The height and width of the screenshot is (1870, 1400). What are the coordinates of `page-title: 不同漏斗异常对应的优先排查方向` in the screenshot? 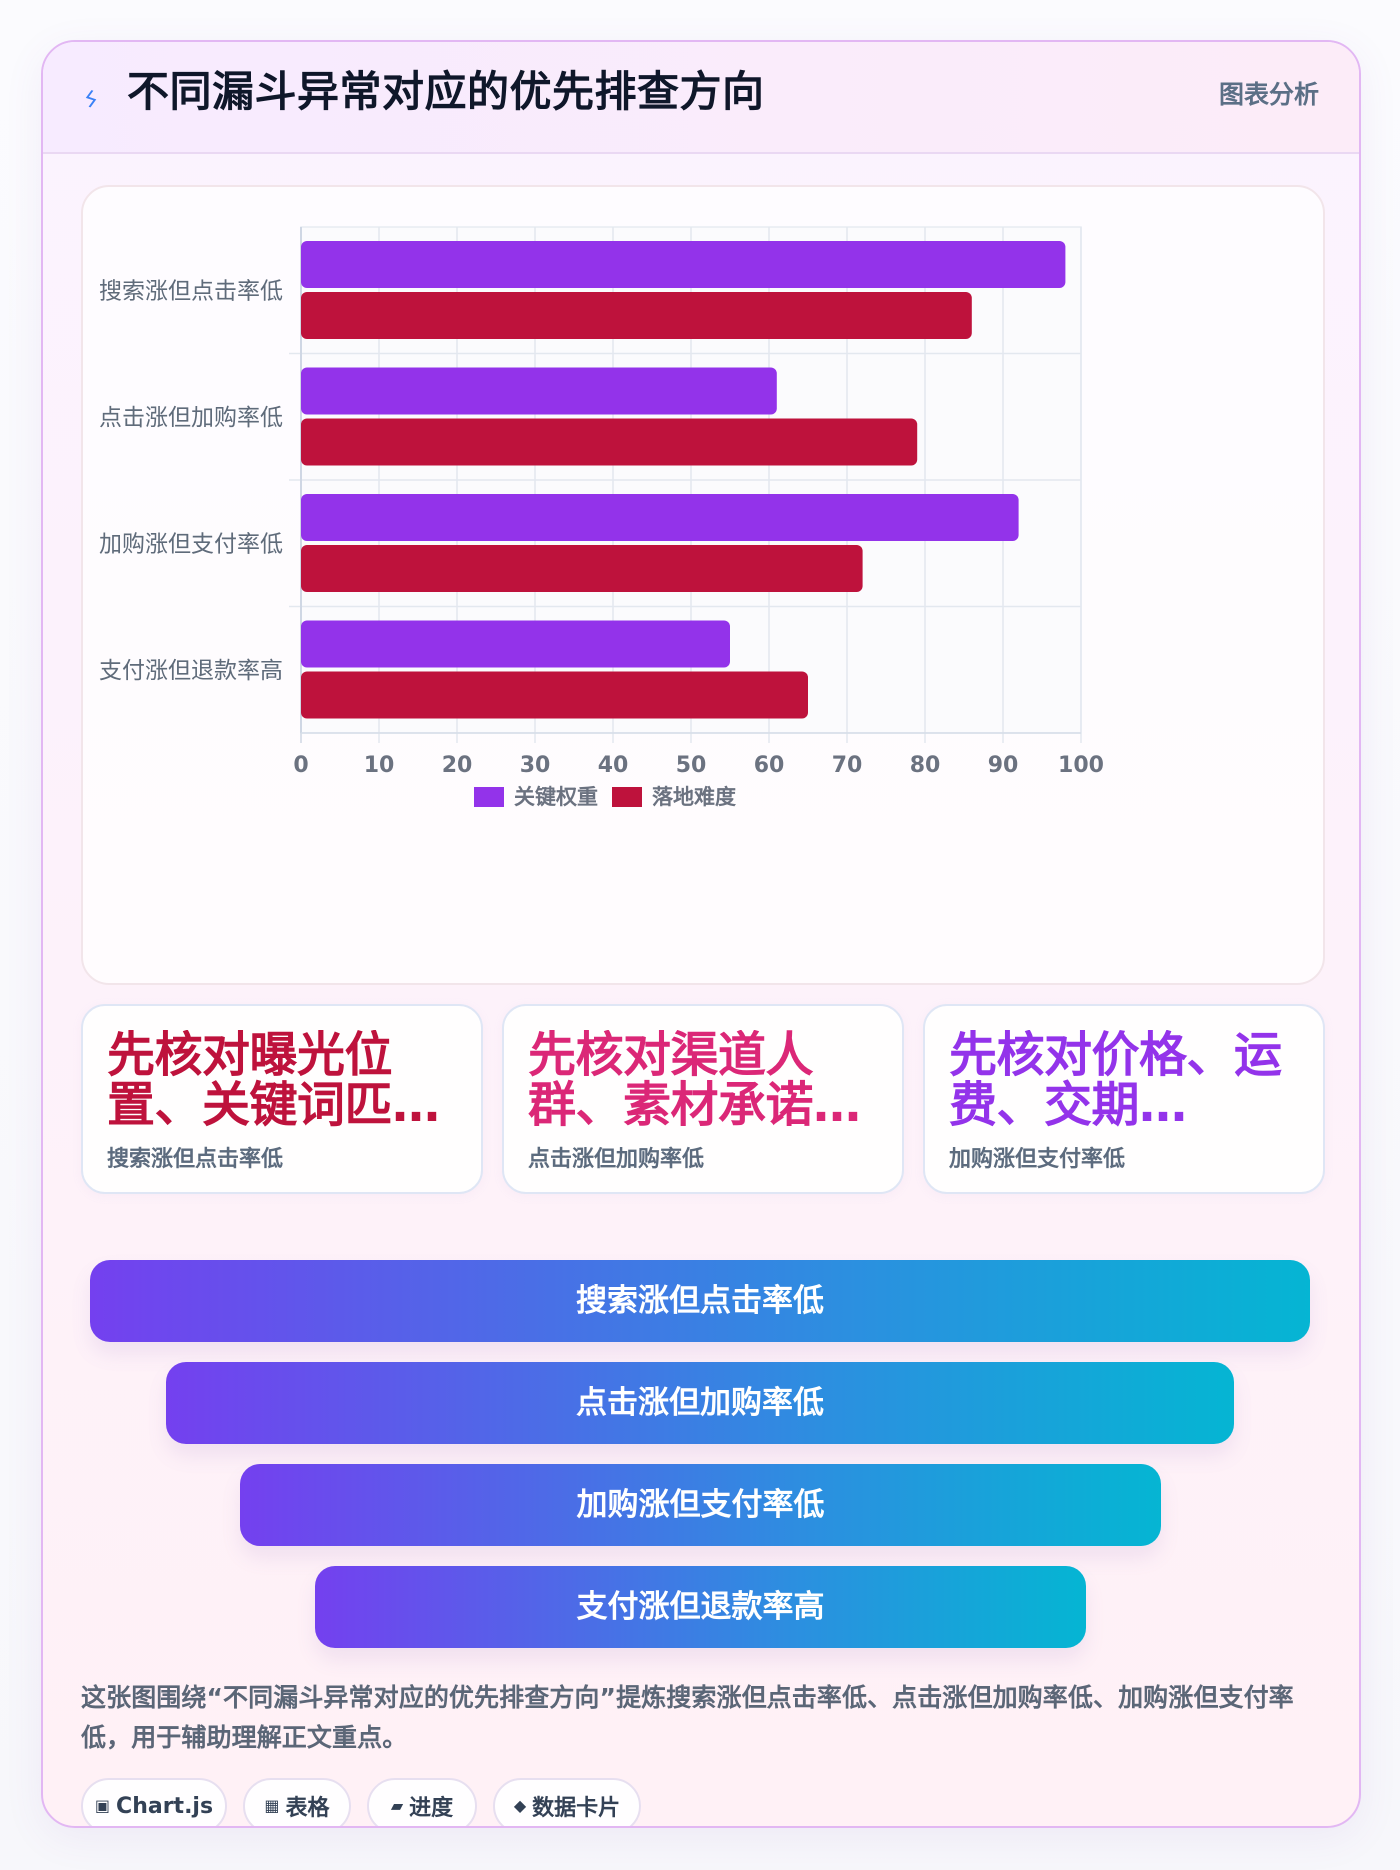 It's located at (446, 91).